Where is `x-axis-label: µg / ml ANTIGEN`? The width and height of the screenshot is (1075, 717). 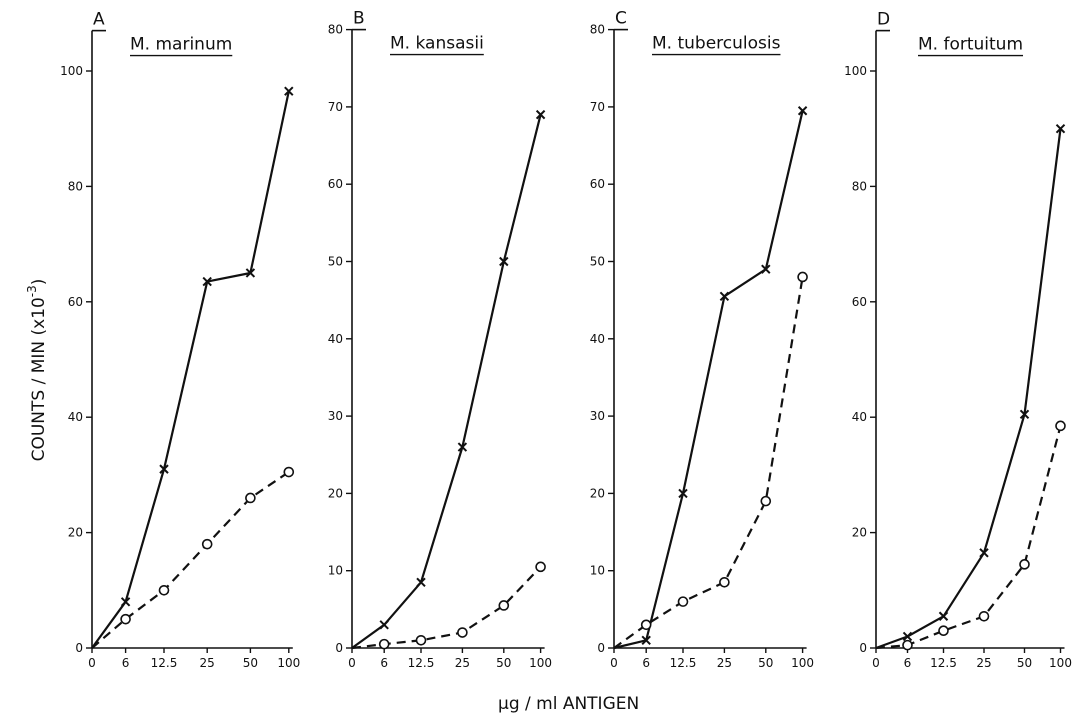
x-axis-label: µg / ml ANTIGEN is located at coordinates (568, 704).